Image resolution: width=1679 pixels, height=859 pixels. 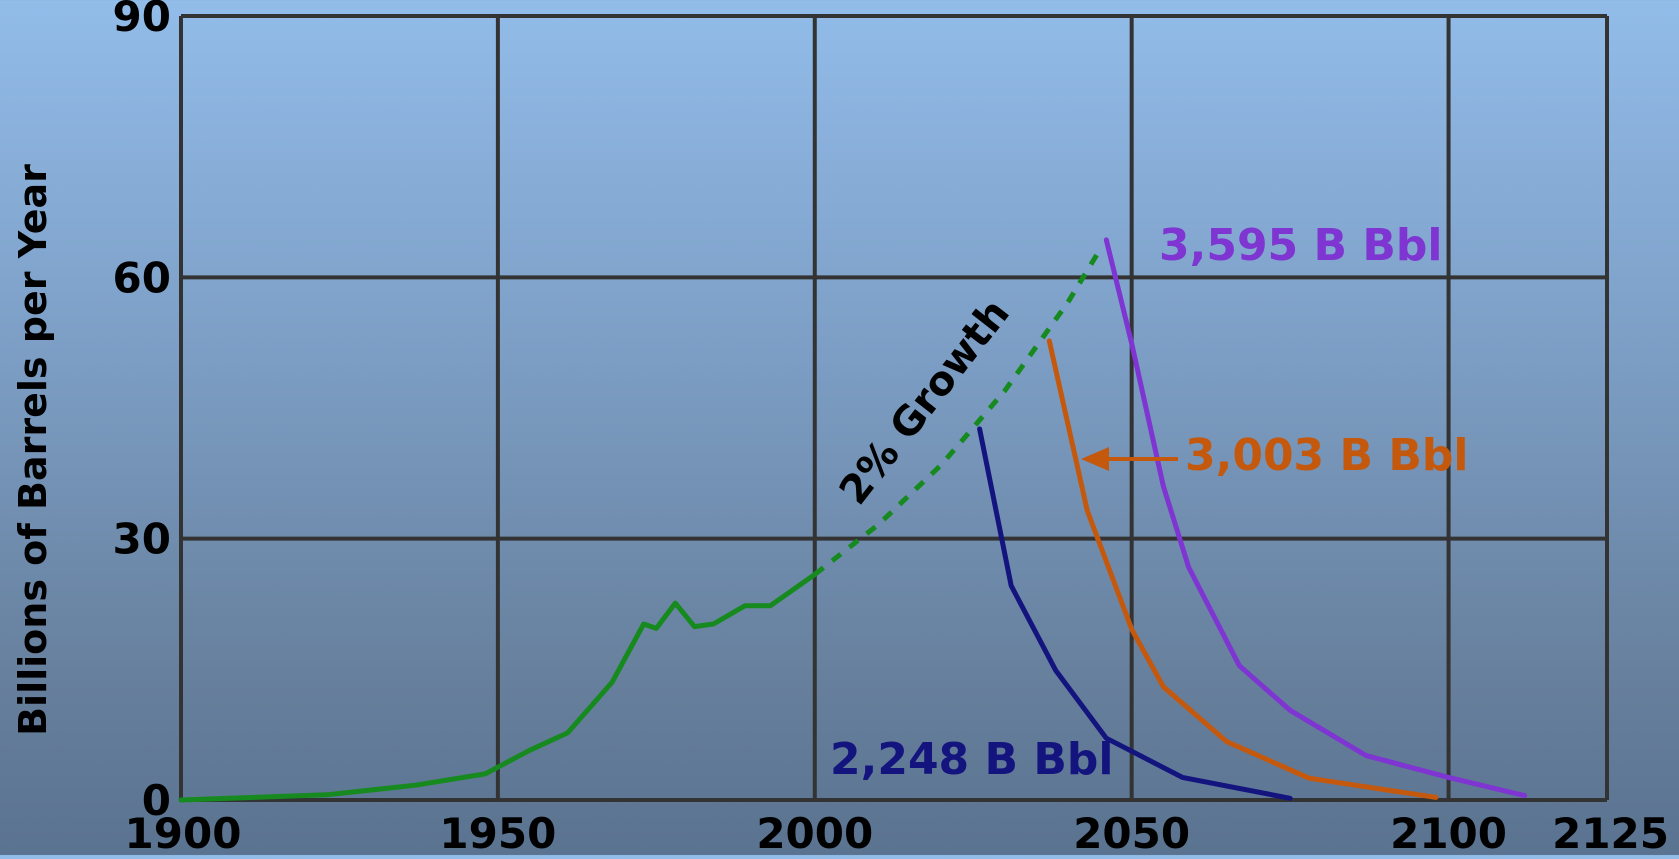 What do you see at coordinates (1610, 832) in the screenshot?
I see `x-tick-label: 2125` at bounding box center [1610, 832].